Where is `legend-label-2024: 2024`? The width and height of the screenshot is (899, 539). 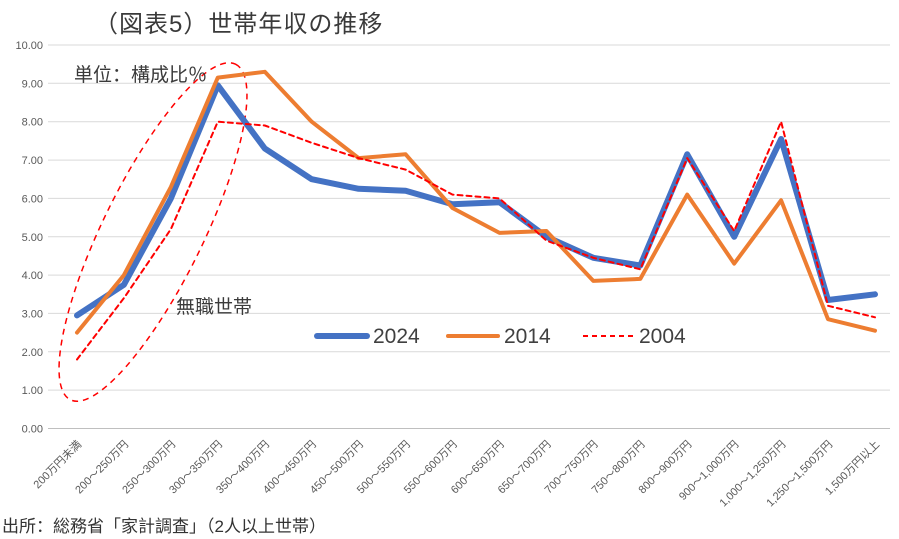
legend-label-2024: 2024 is located at coordinates (396, 336).